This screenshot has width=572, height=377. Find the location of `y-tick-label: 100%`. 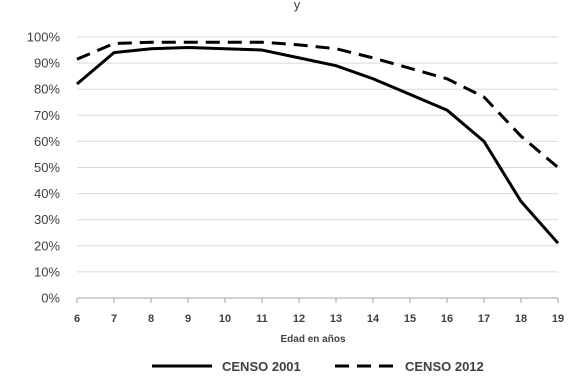

y-tick-label: 100% is located at coordinates (44, 37).